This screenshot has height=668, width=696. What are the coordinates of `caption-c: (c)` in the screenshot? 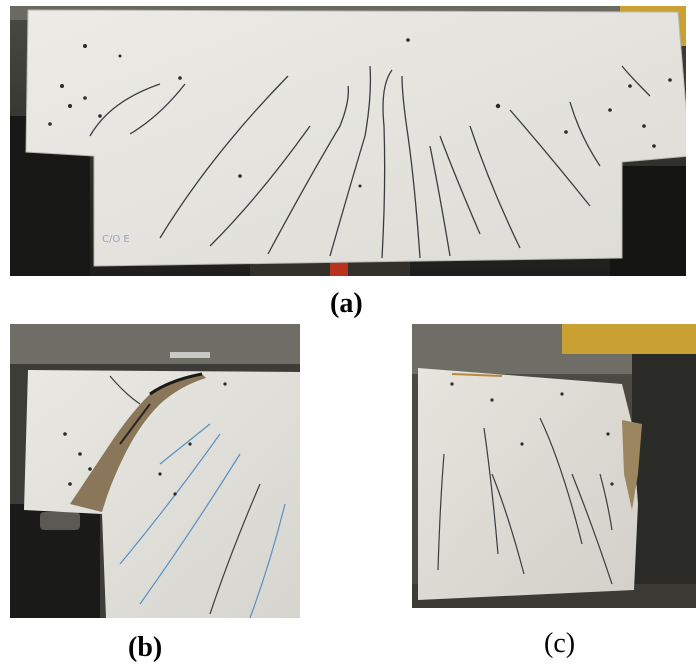 It's located at (560, 643).